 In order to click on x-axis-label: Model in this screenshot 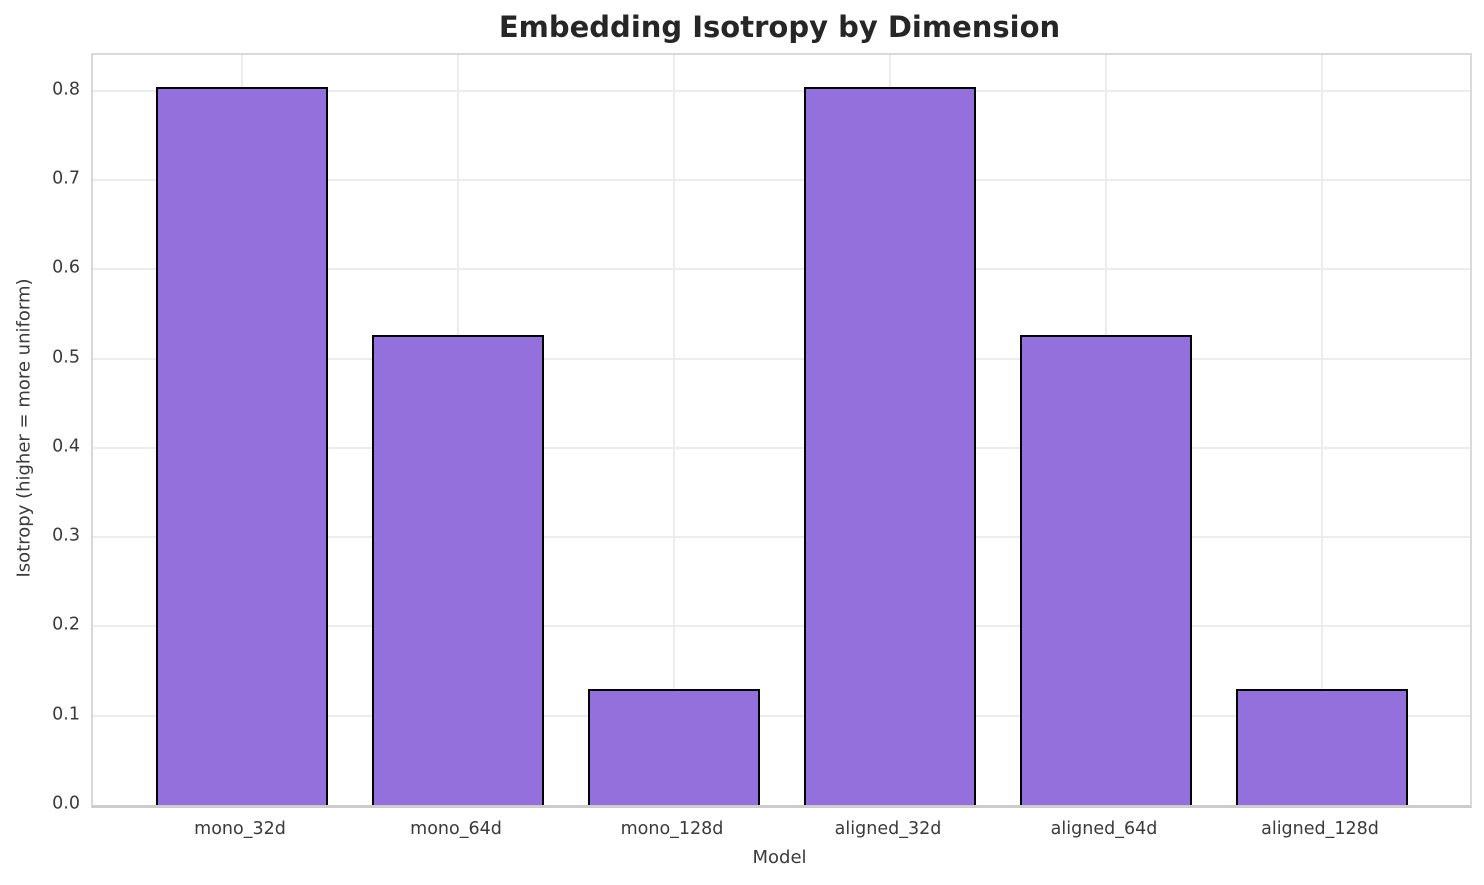, I will do `click(779, 857)`.